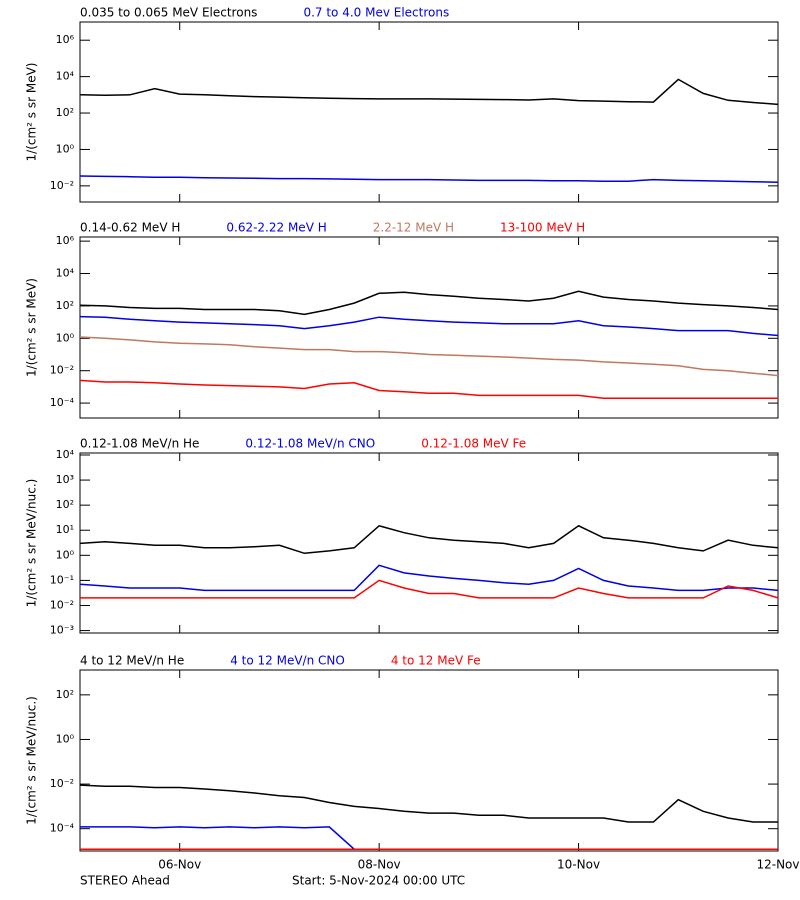  I want to click on legend-entry: 0.12-1.08 MeV/n CNO, so click(310, 444).